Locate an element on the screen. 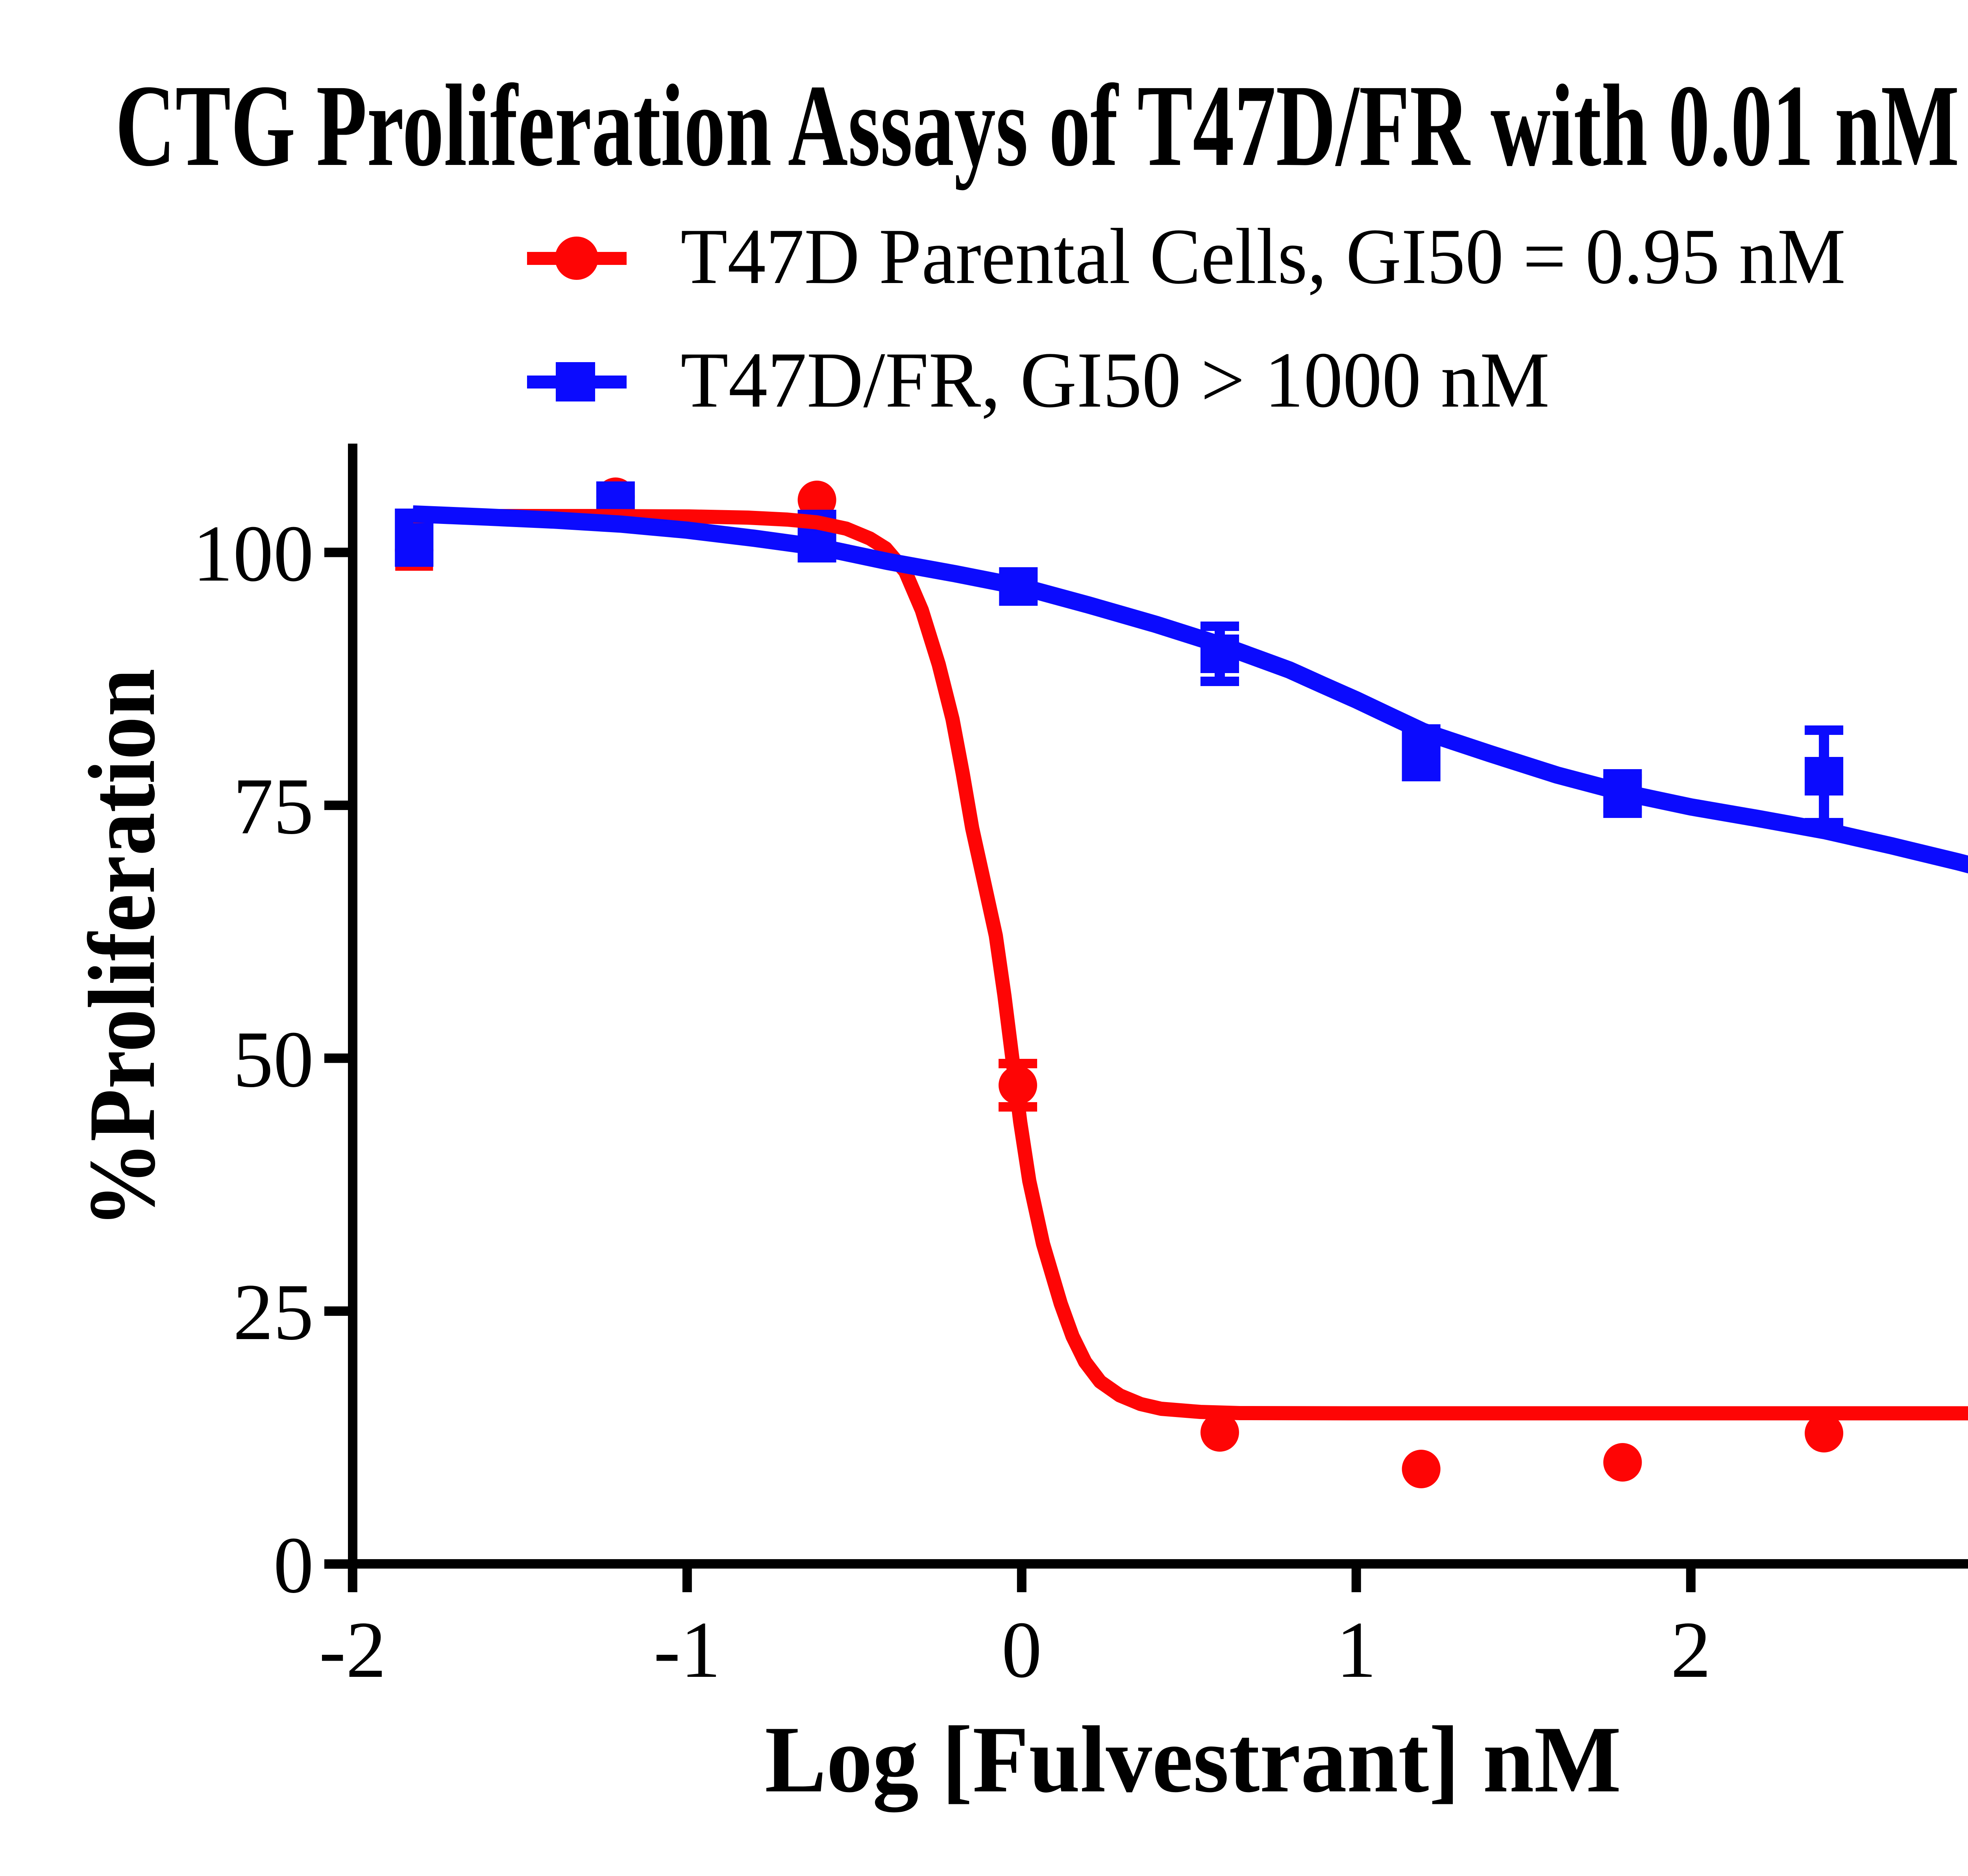 This screenshot has width=1968, height=1876. svg-text: T47D/FR, GI50 > 1000 nM is located at coordinates (1115, 380).